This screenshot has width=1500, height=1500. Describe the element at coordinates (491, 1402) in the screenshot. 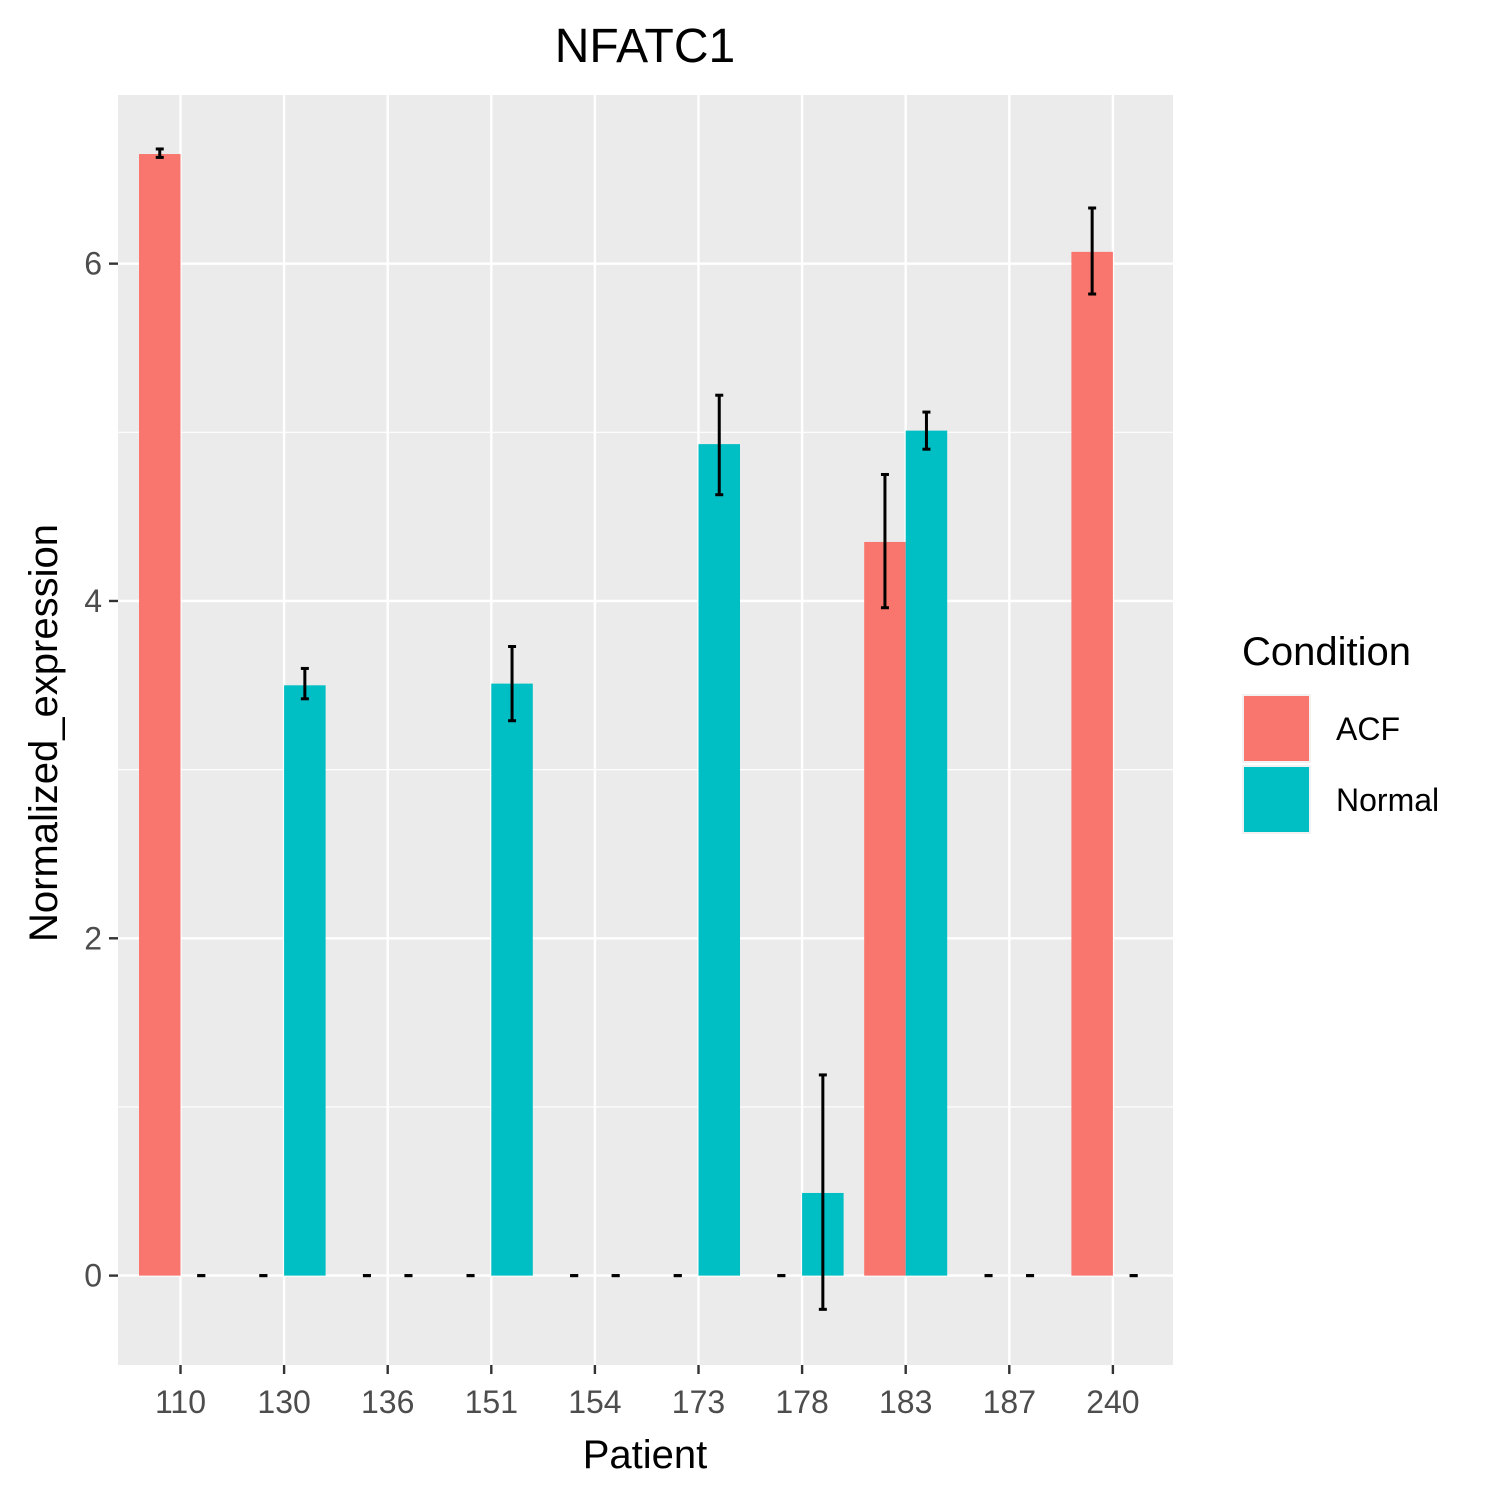

I see `x-tick-label: 151` at that location.